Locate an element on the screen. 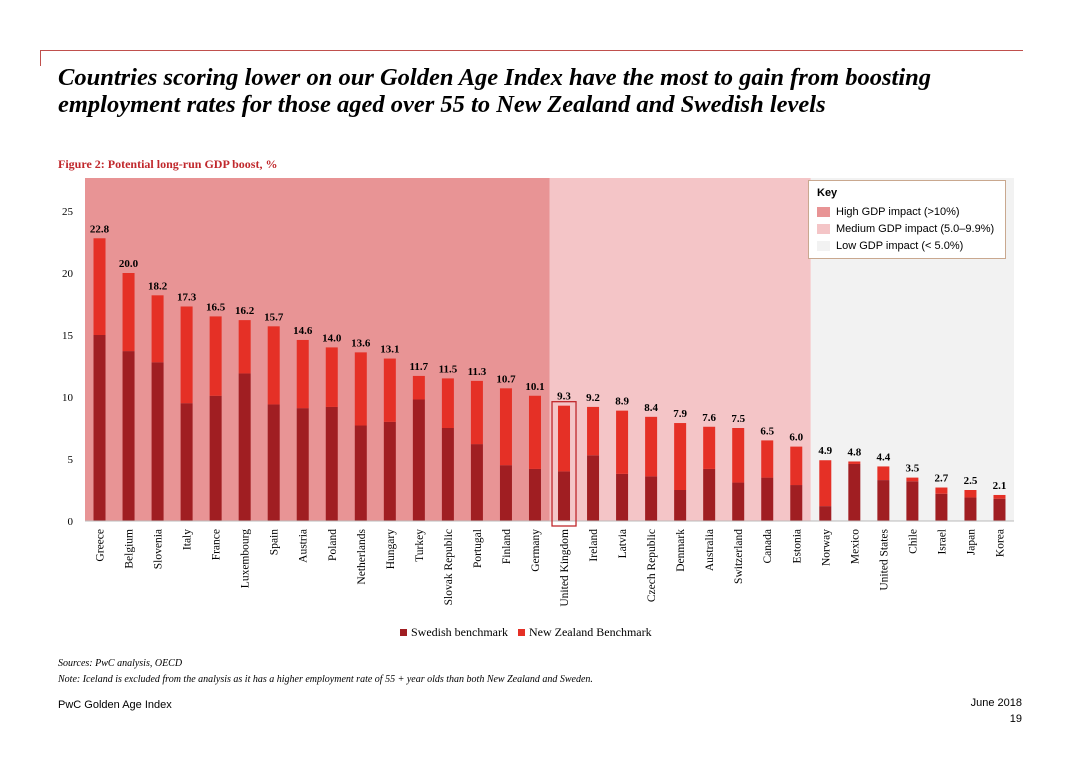 The image size is (1080, 764). data-label: 7.9 is located at coordinates (680, 414).